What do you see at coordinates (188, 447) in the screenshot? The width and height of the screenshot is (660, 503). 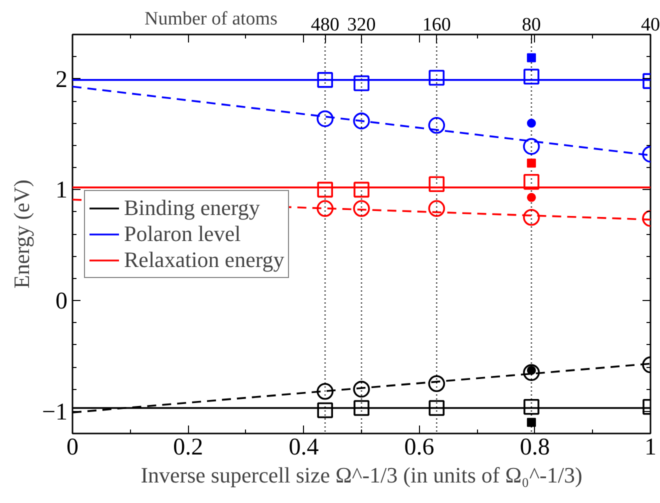 I see `x-tick-label: 0.2` at bounding box center [188, 447].